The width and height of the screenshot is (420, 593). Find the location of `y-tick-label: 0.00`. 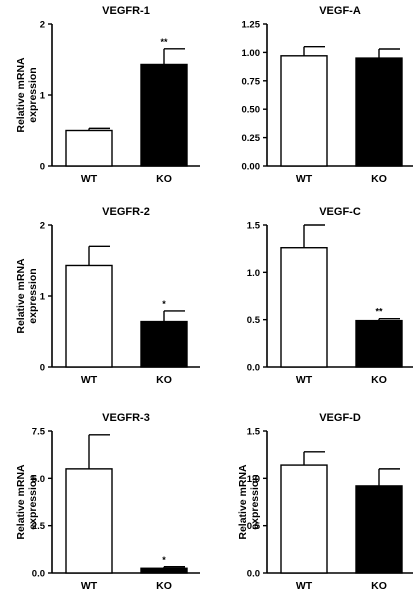

y-tick-label: 0.00 is located at coordinates (251, 167).